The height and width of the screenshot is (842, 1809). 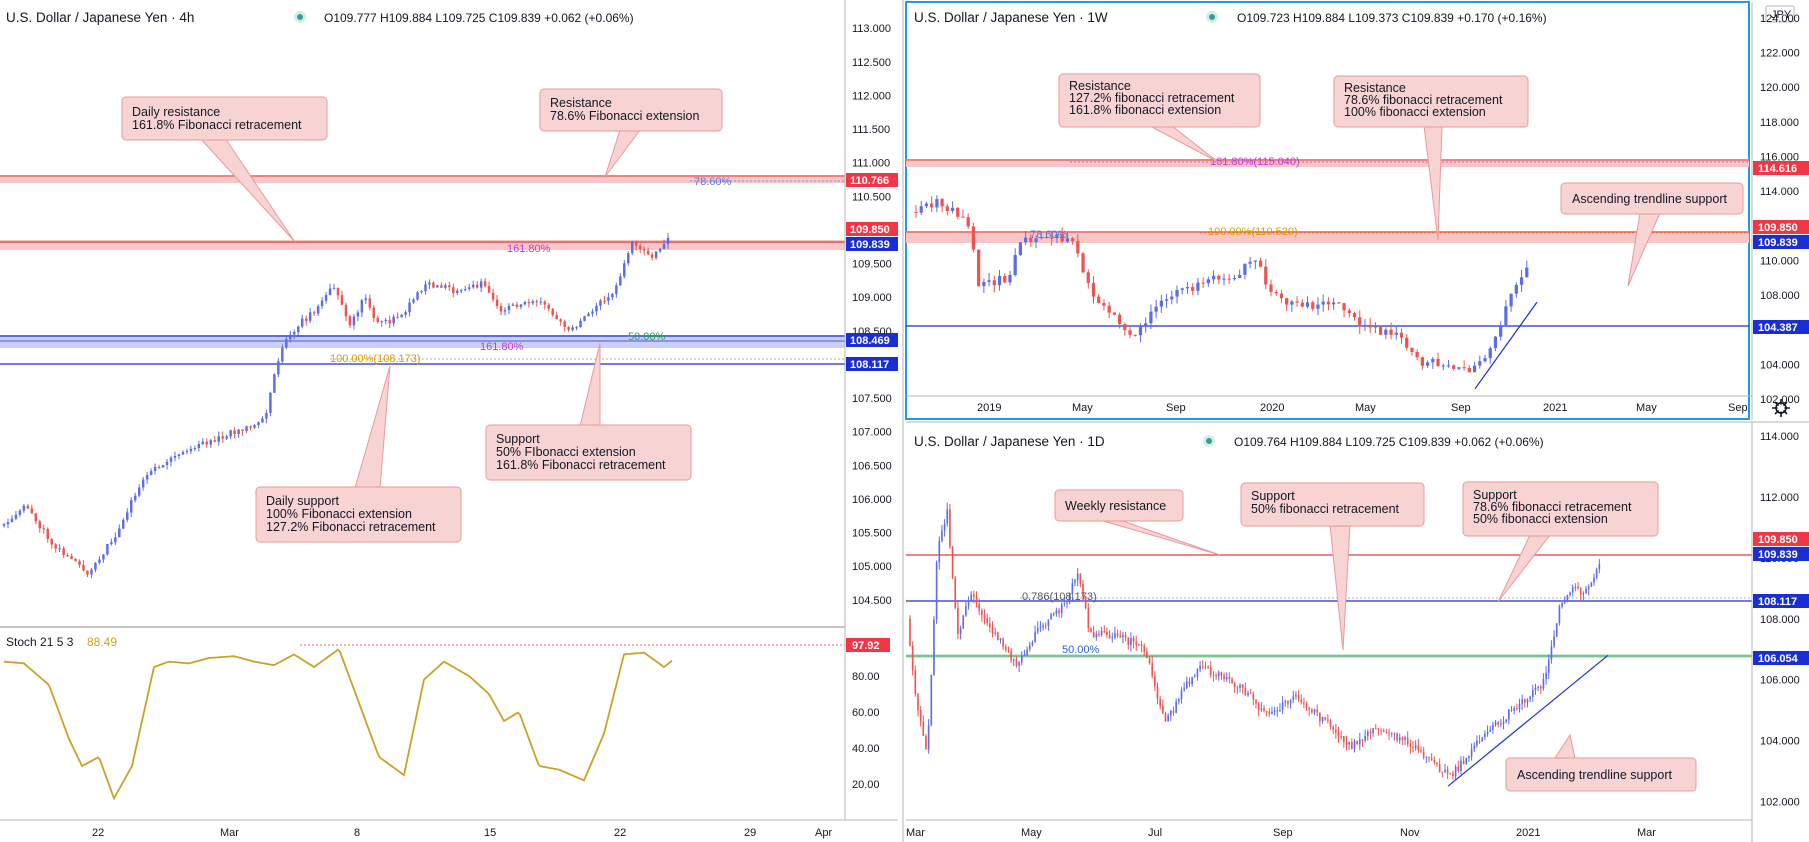 I want to click on y-tick-label: 120.000, so click(x=1780, y=88).